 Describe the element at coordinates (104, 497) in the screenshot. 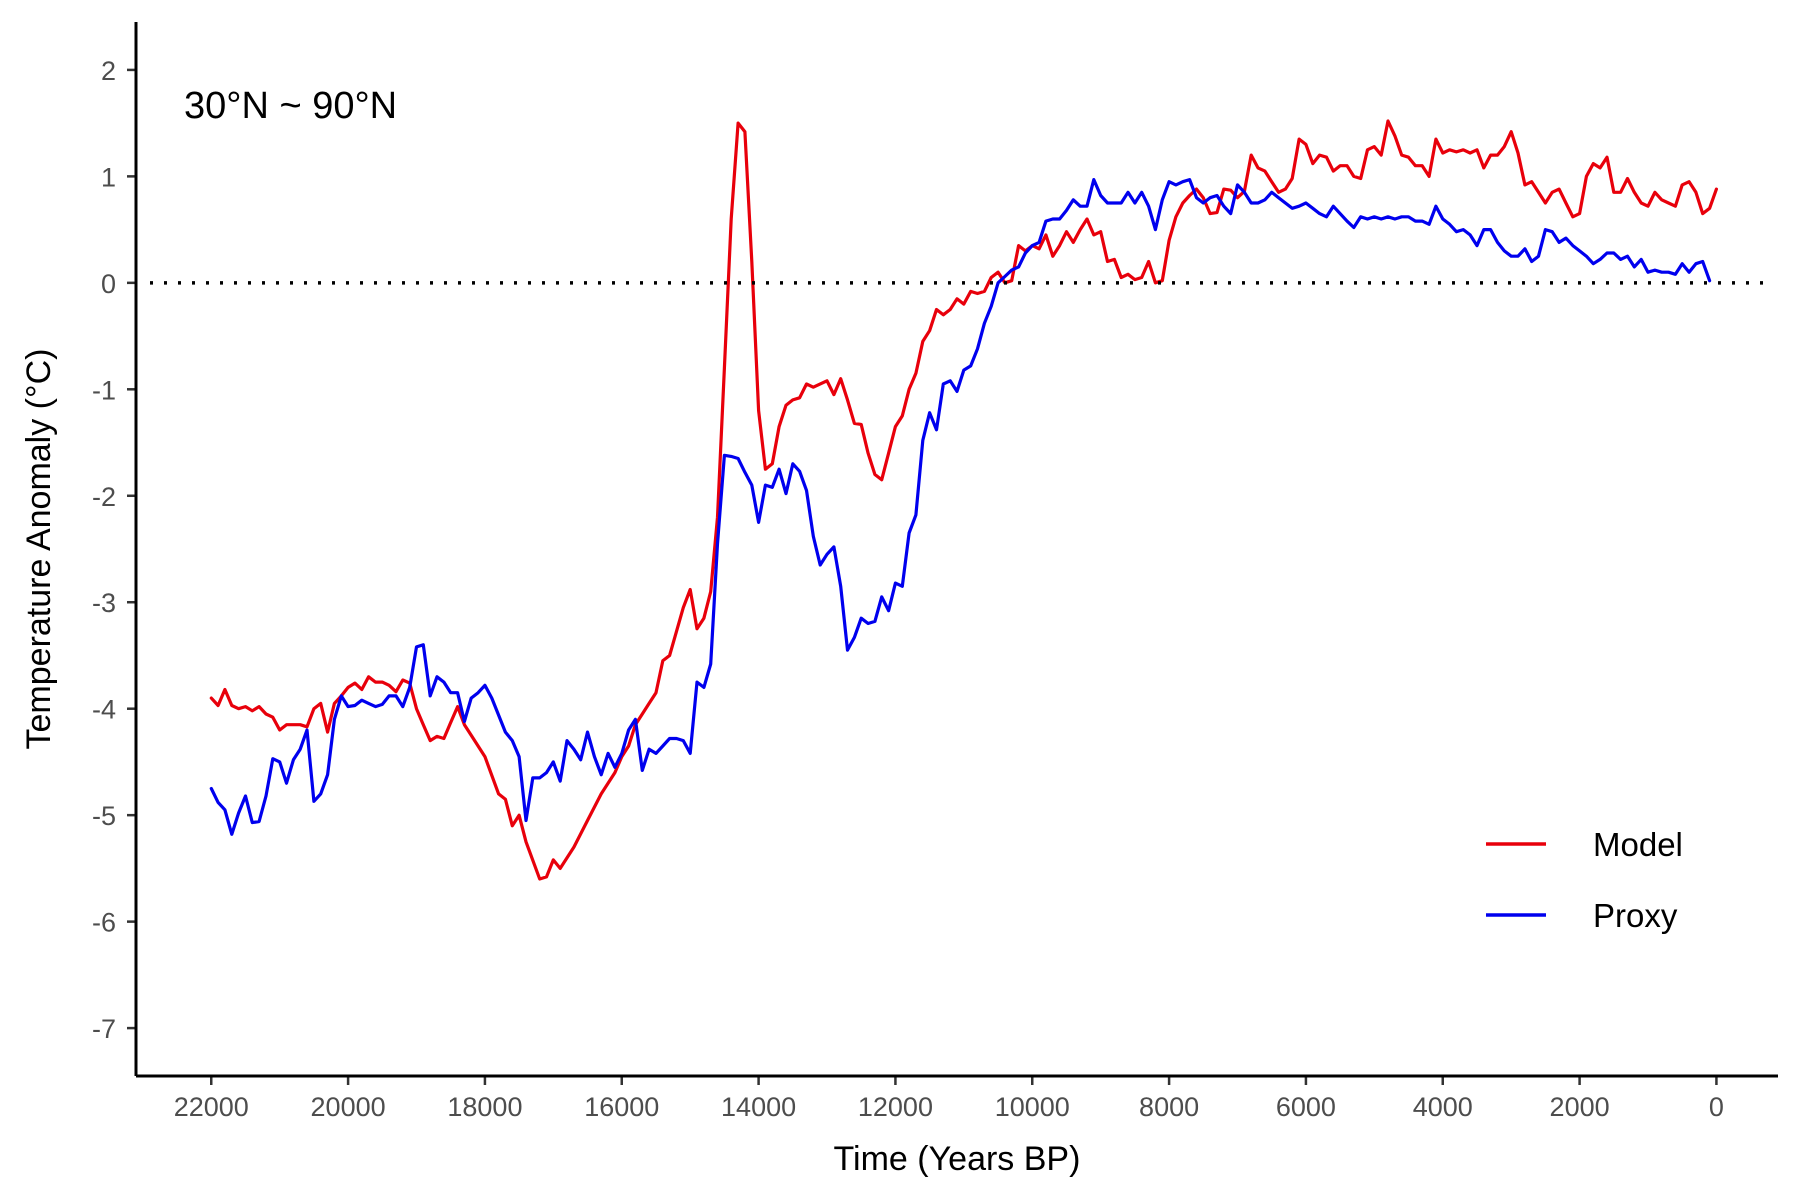

I see `y-tick-label: -2` at that location.